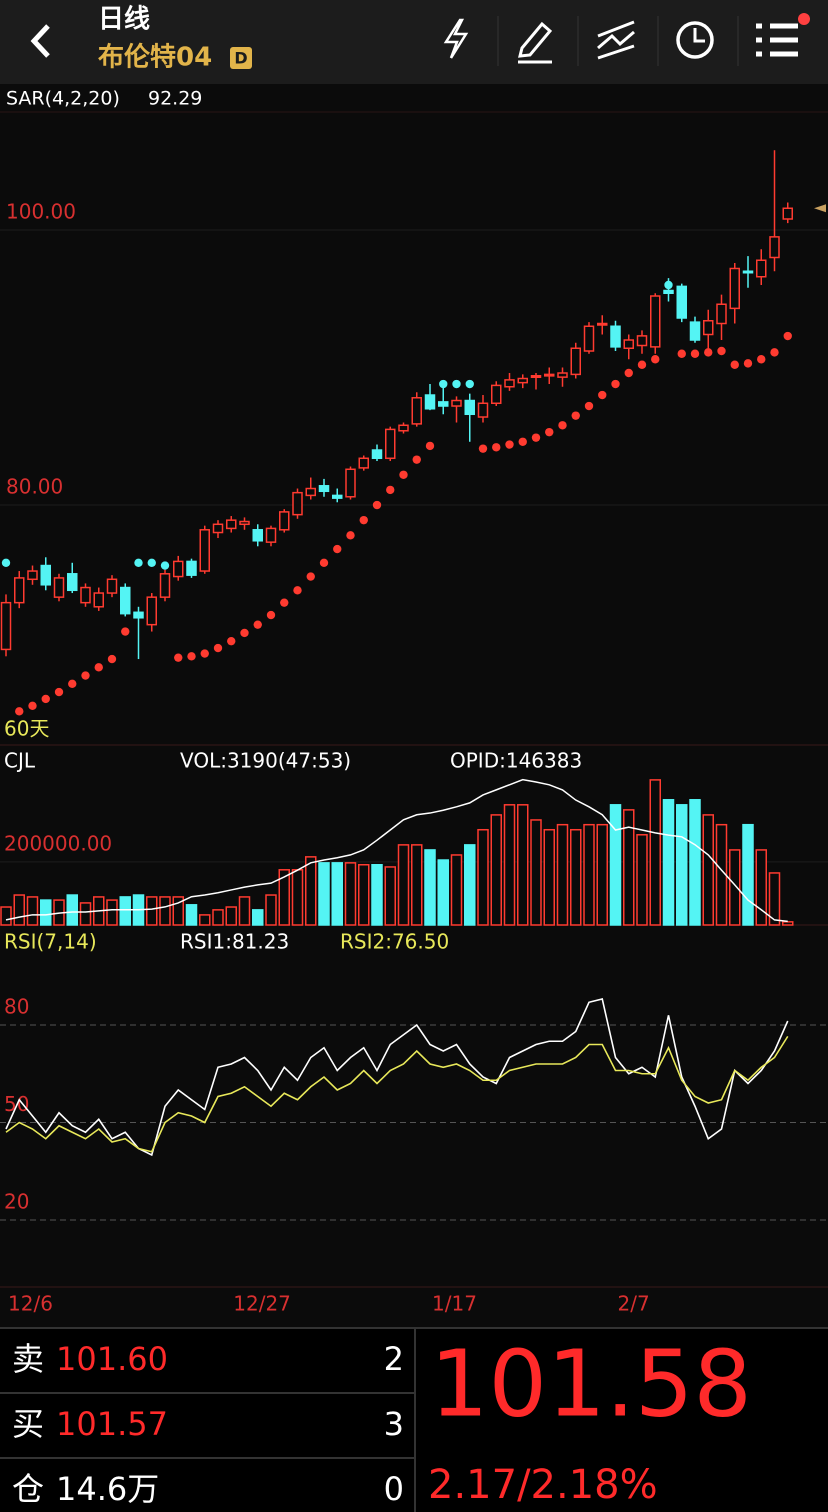  I want to click on flash-icon, so click(456, 38).